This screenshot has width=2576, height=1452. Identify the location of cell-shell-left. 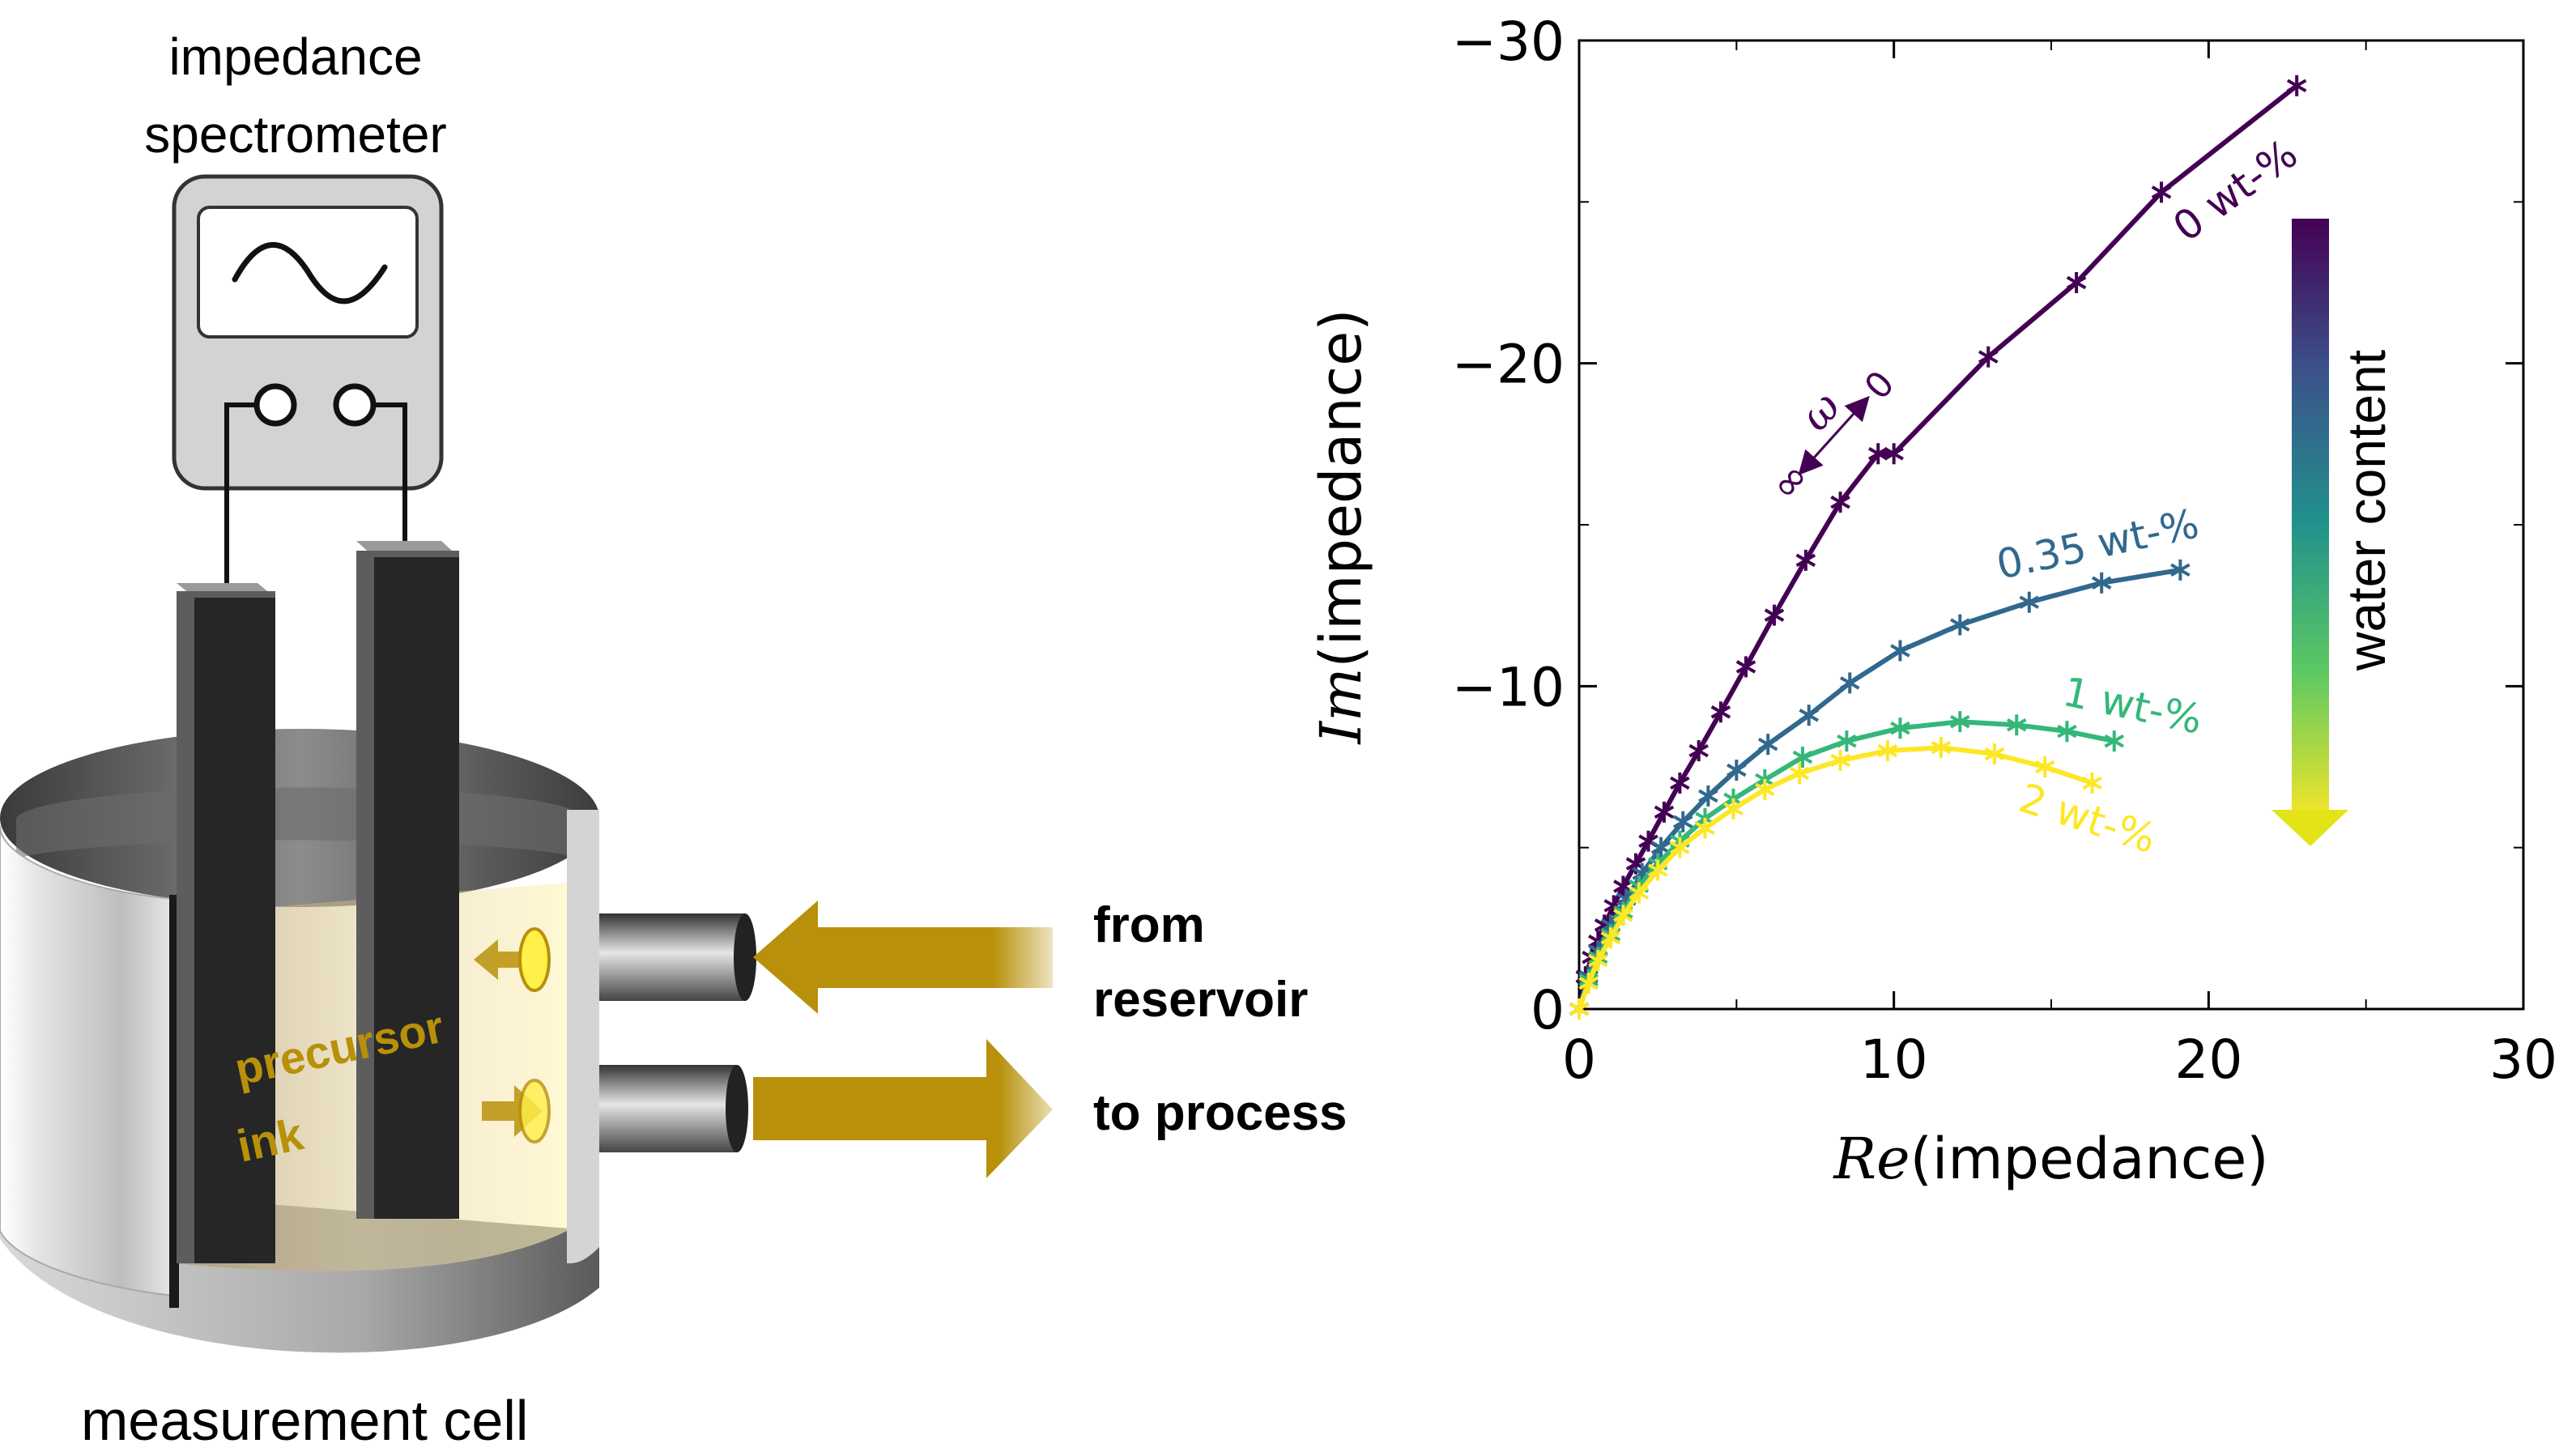
(87, 1061).